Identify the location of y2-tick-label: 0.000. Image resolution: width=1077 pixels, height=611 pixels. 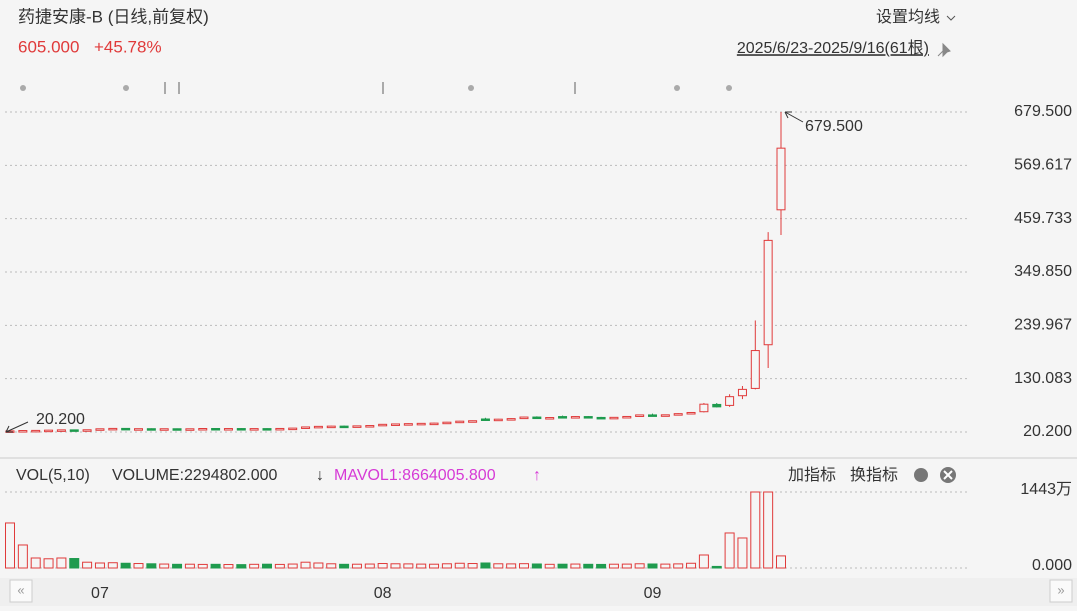
(1052, 565).